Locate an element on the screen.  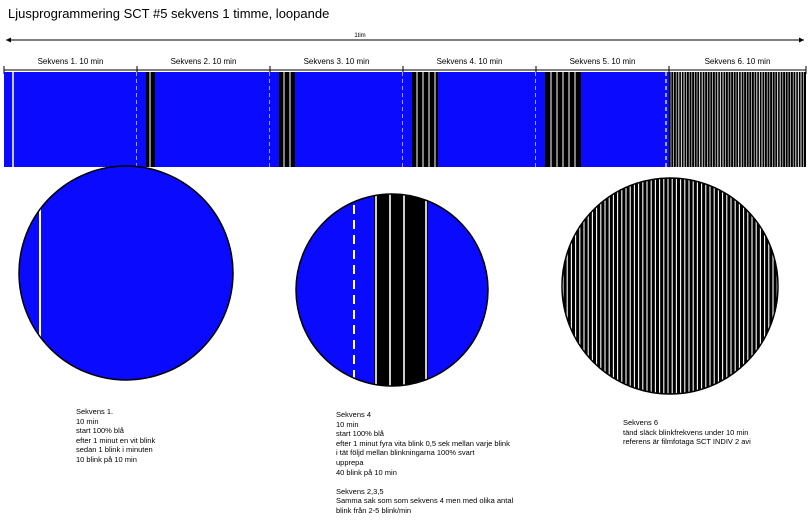
sequence-2-block is located at coordinates (203, 119).